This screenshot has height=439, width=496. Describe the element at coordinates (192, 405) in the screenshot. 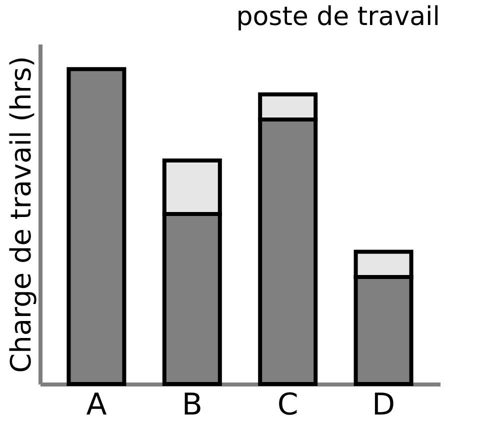

I see `x-tick-label: B` at that location.